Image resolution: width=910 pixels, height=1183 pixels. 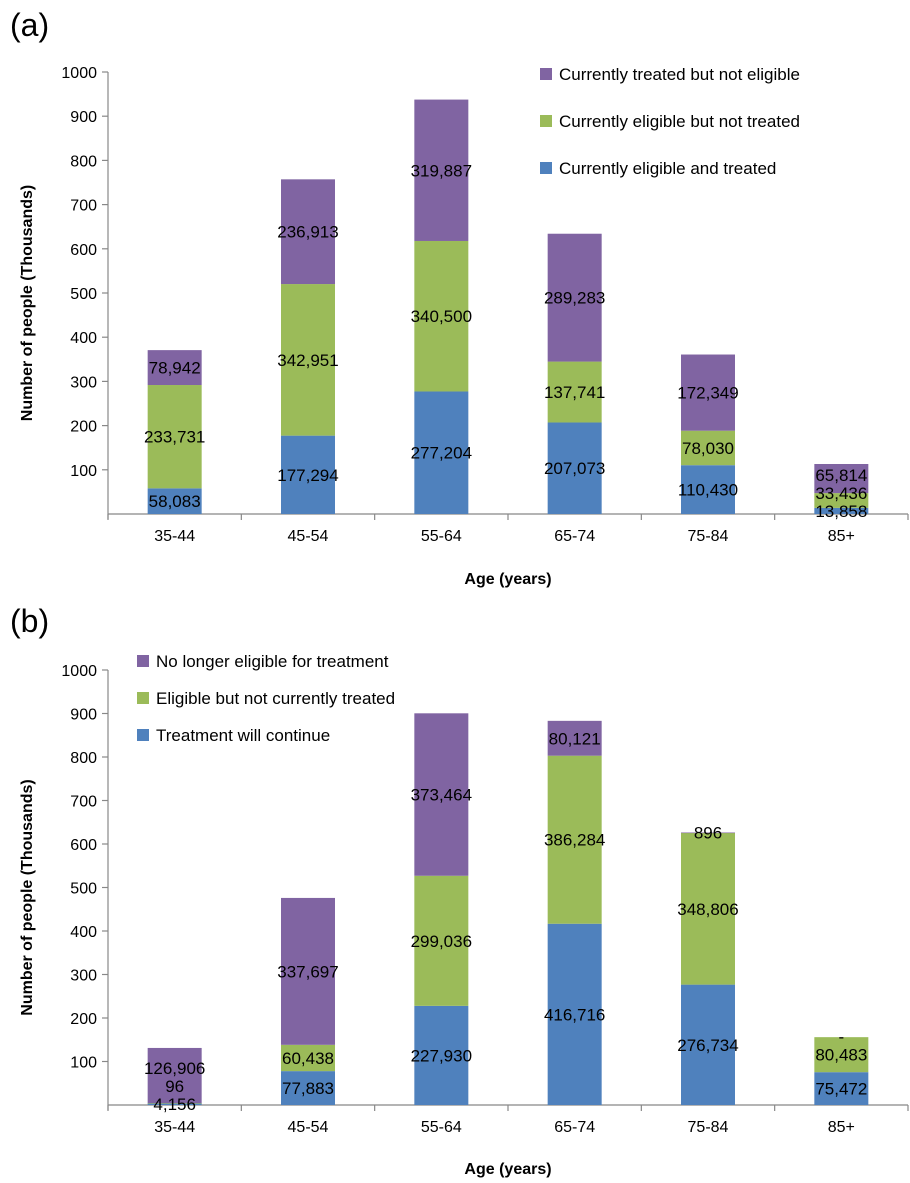 I want to click on y-tick-label: 800, so click(x=83, y=758).